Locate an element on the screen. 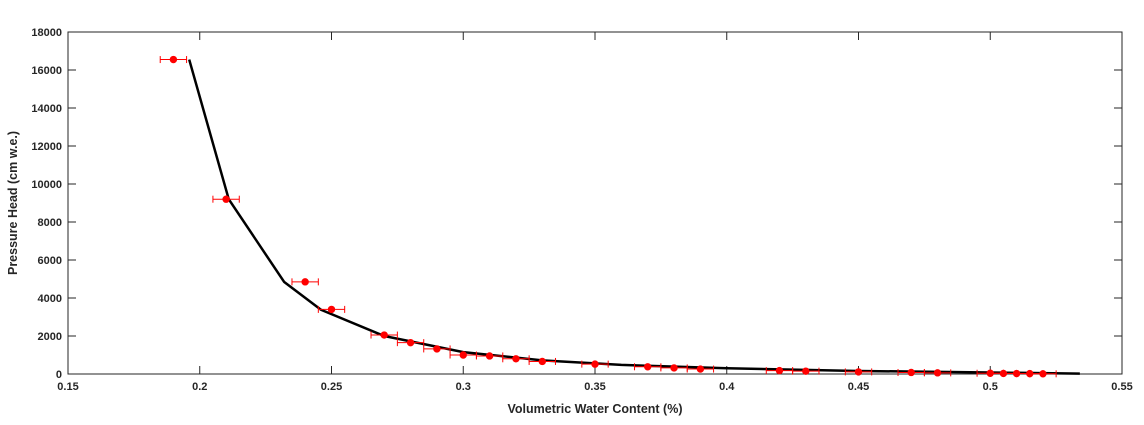 Image resolution: width=1144 pixels, height=425 pixels. x-tick-label: 0.35 is located at coordinates (594, 387).